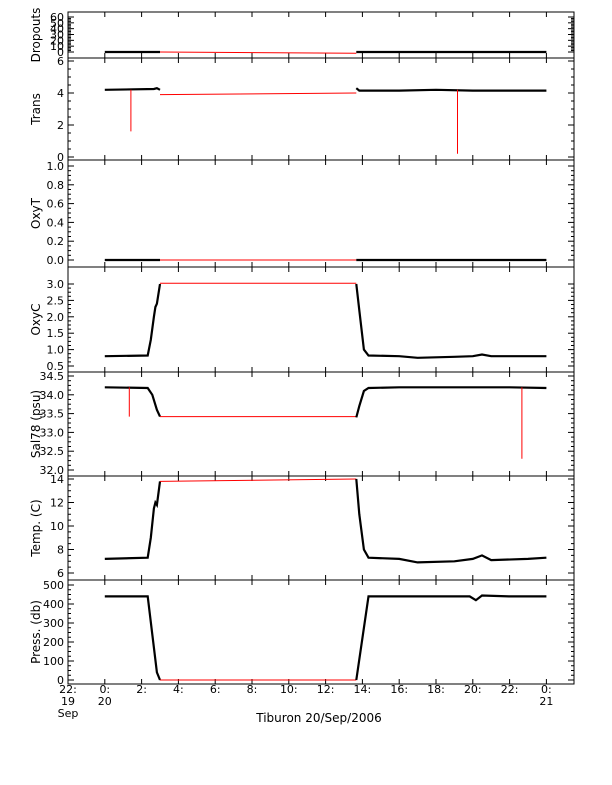  What do you see at coordinates (36, 424) in the screenshot?
I see `y-axis-label-sal78: Sal78 (psu)` at bounding box center [36, 424].